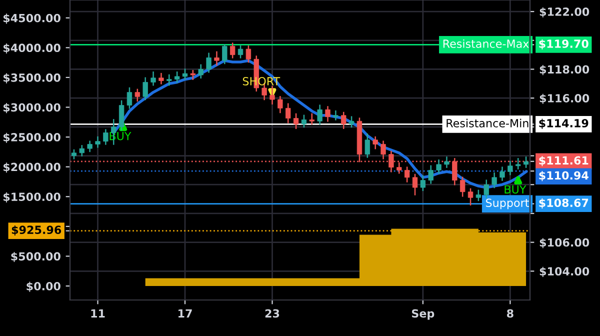 The width and height of the screenshot is (600, 336). Describe the element at coordinates (32, 78) in the screenshot. I see `y2-tick-label: $3500.00` at that location.